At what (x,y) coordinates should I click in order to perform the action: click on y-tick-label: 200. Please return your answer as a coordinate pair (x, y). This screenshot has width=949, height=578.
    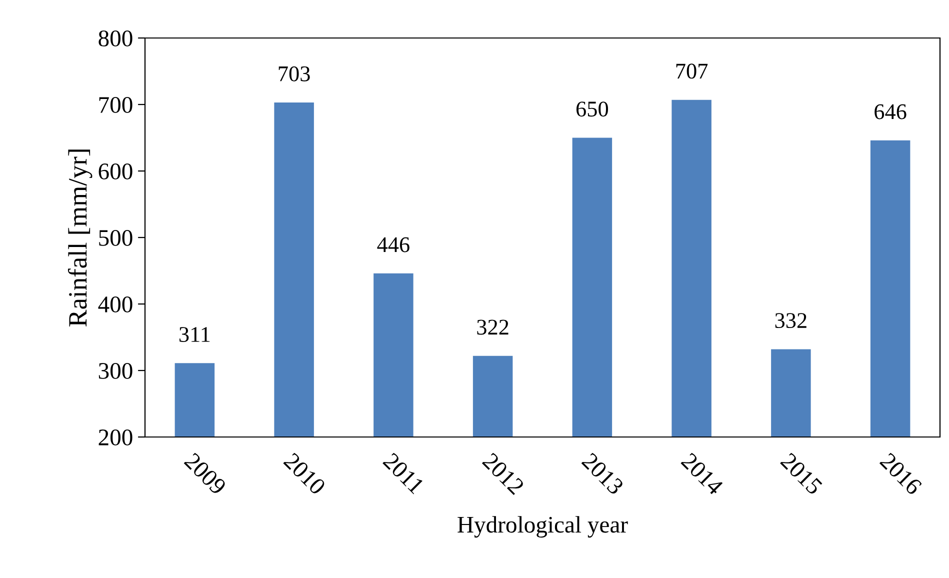
    Looking at the image, I should click on (115, 437).